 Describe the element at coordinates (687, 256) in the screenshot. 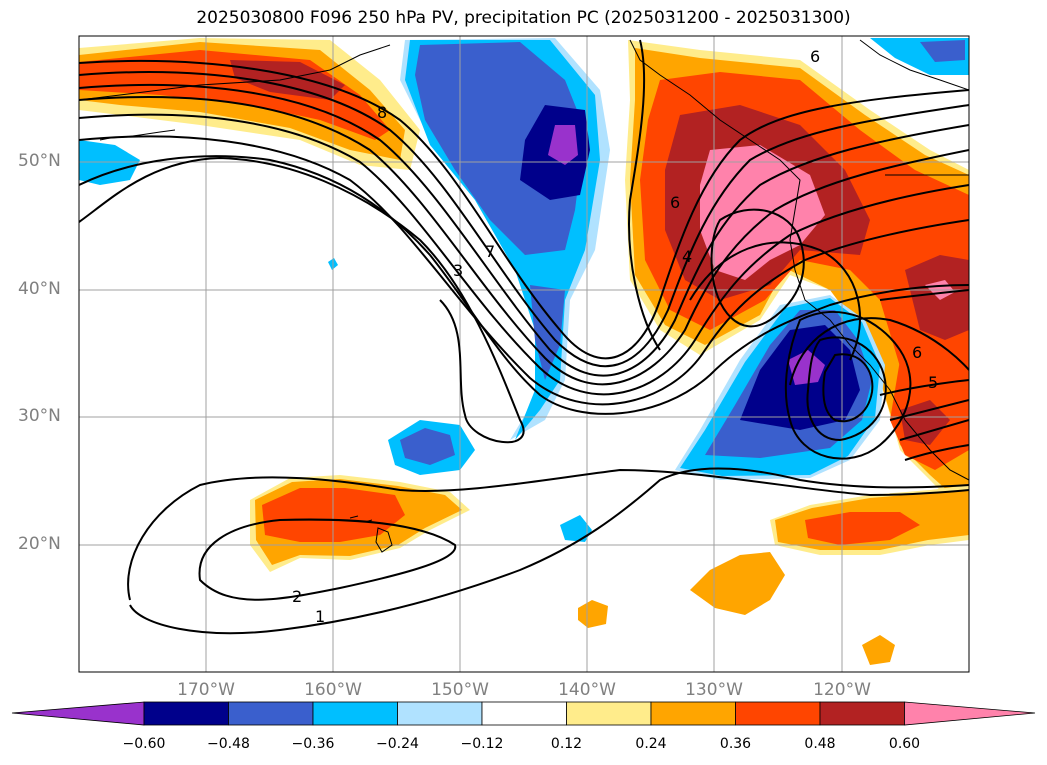

I see `contour-label: 4` at that location.